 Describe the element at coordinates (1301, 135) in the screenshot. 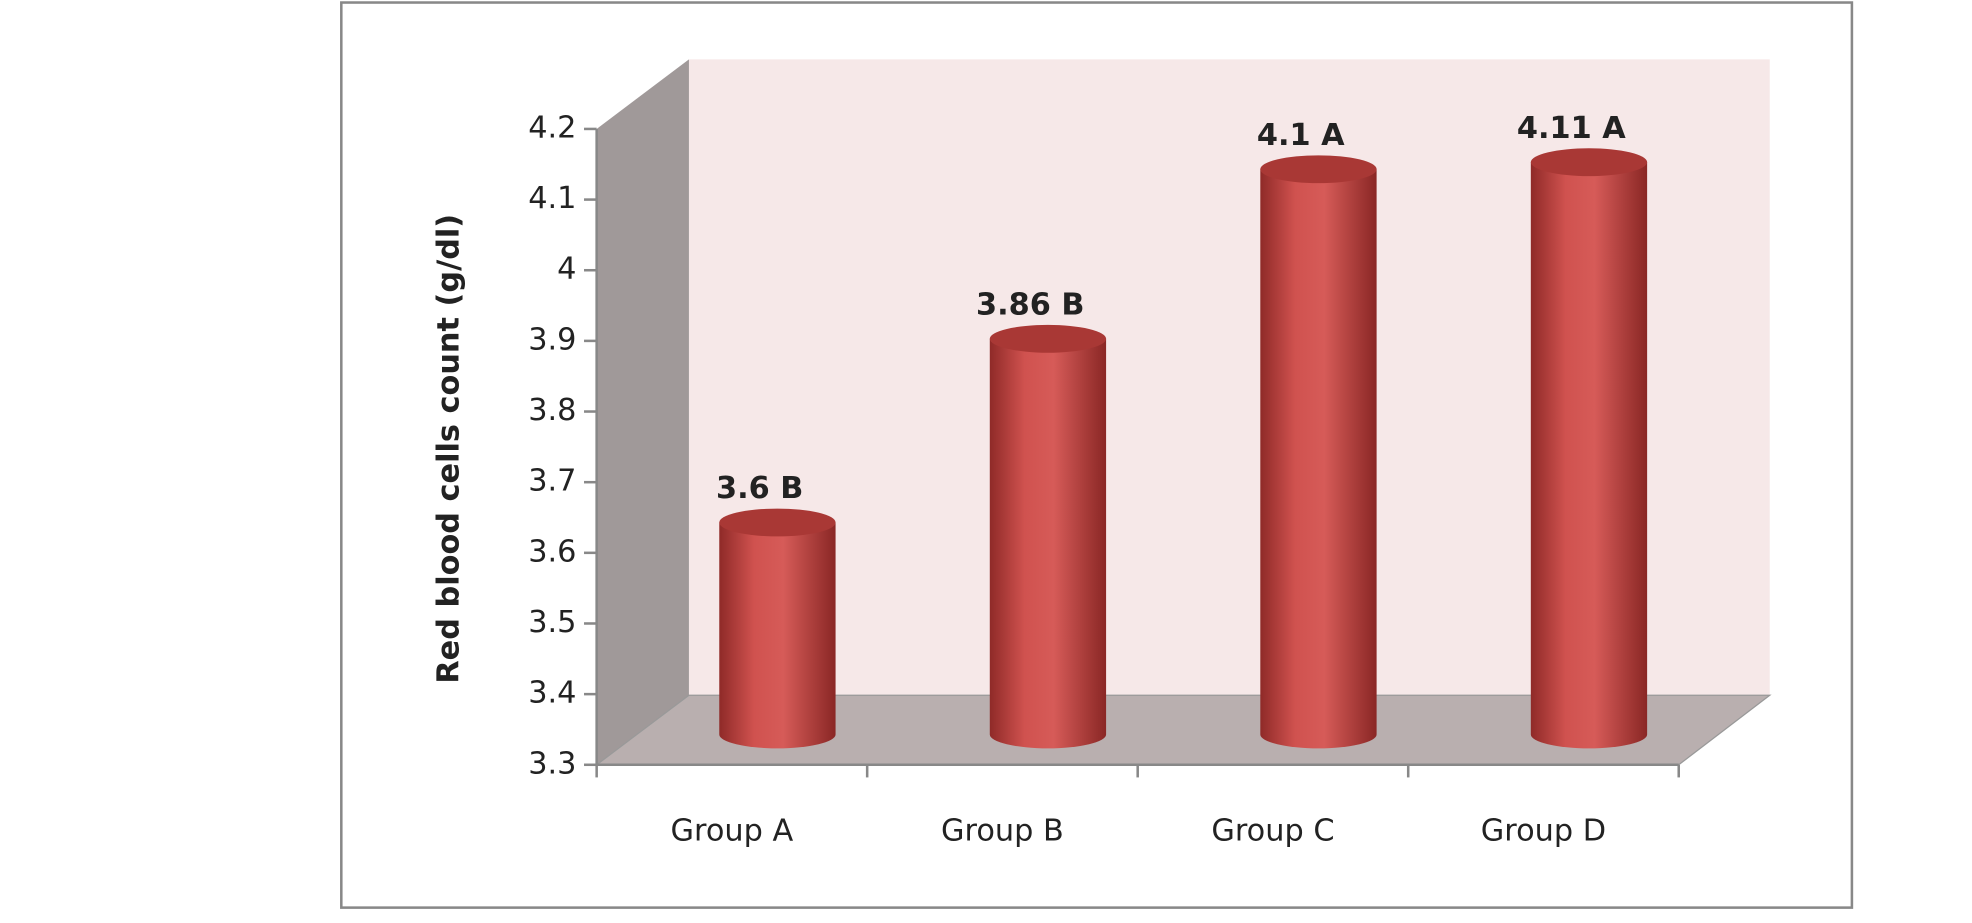

I see `data-label: 4.1 A` at that location.